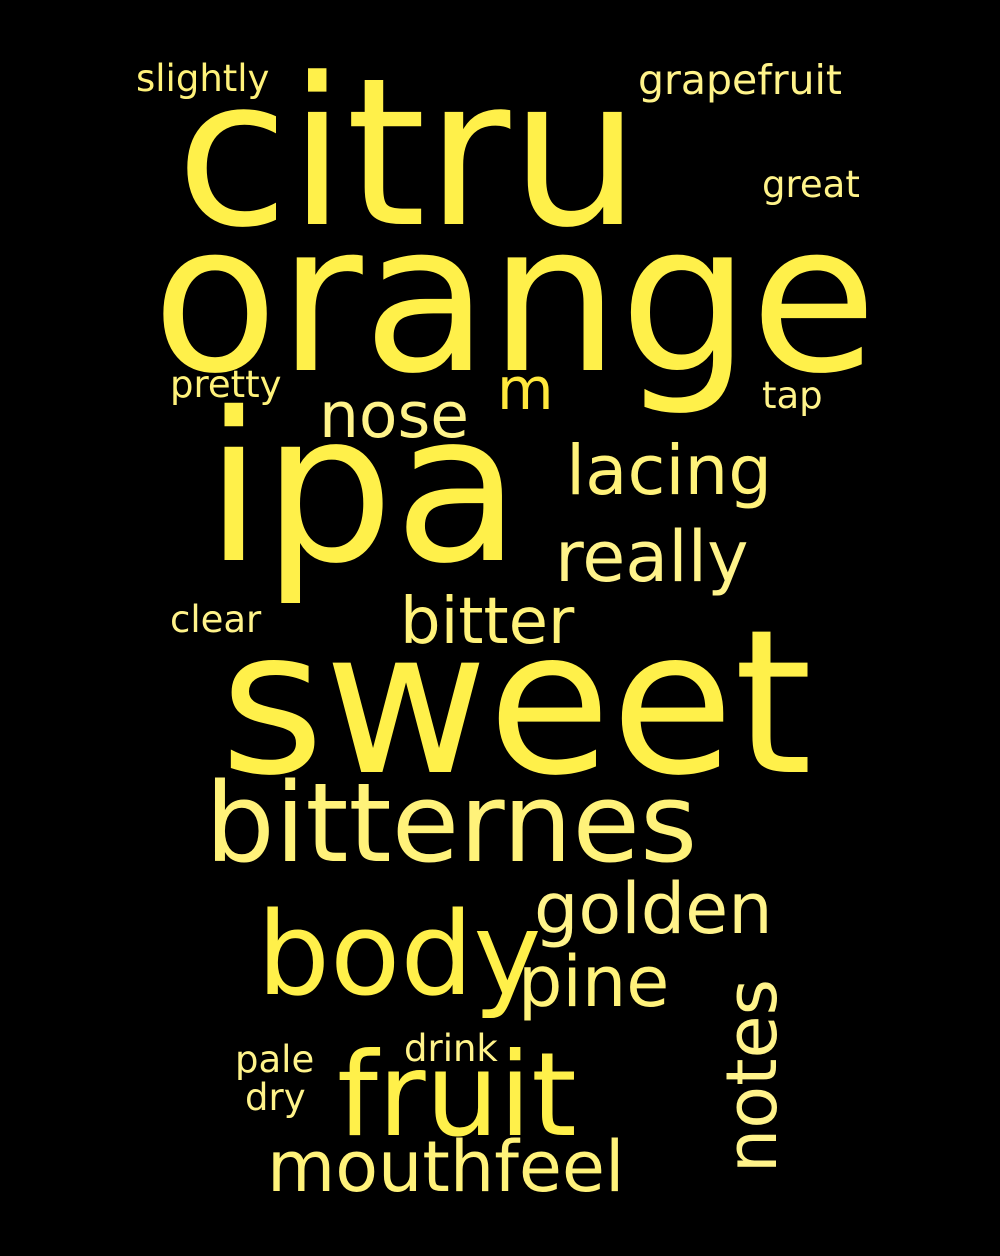 The height and width of the screenshot is (1256, 1000). What do you see at coordinates (451, 823) in the screenshot?
I see `word-bitternes: bitternes` at bounding box center [451, 823].